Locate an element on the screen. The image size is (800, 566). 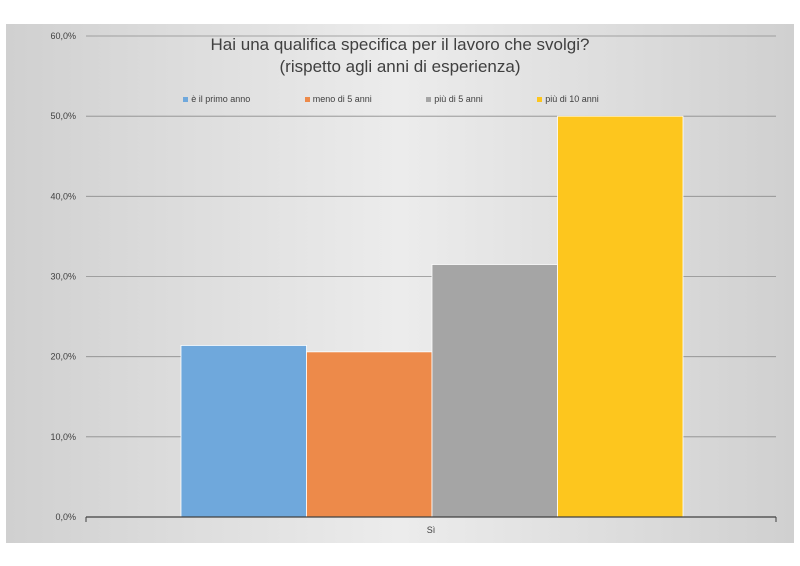
legend-item: è il primo anno is located at coordinates (216, 99).